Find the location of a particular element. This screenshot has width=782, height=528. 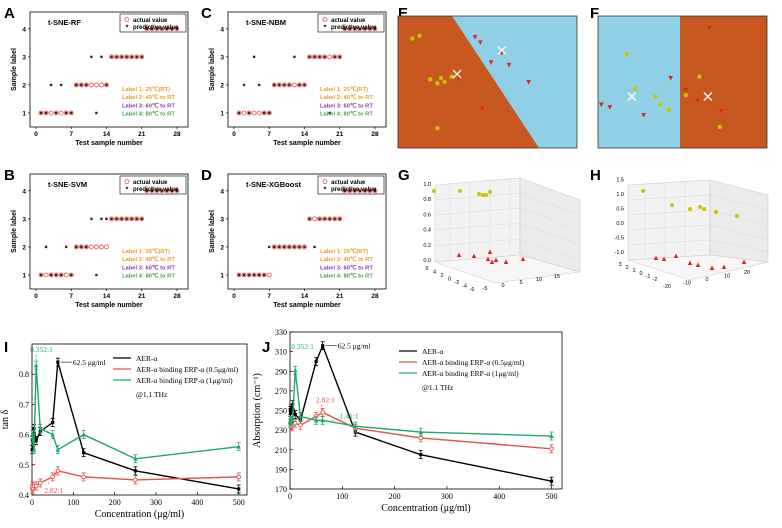

y-tick-label: 0.7 is located at coordinates (24, 404).